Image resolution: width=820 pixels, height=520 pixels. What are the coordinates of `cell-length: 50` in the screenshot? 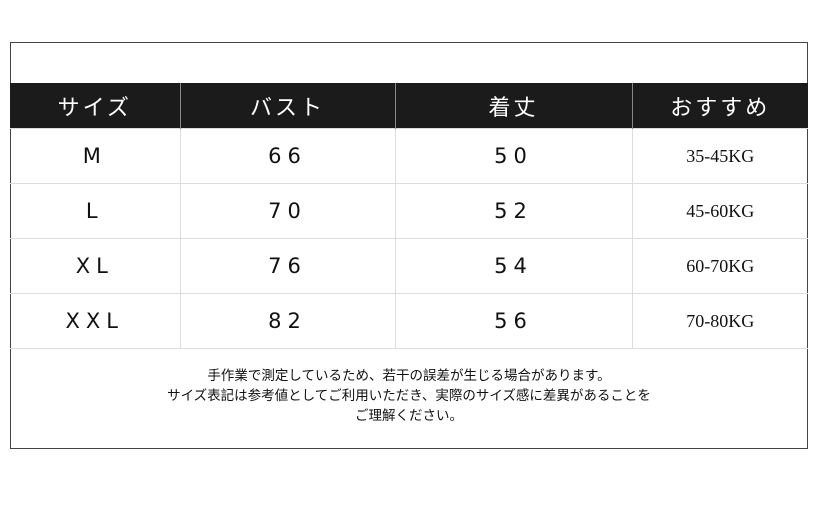 It's located at (513, 156).